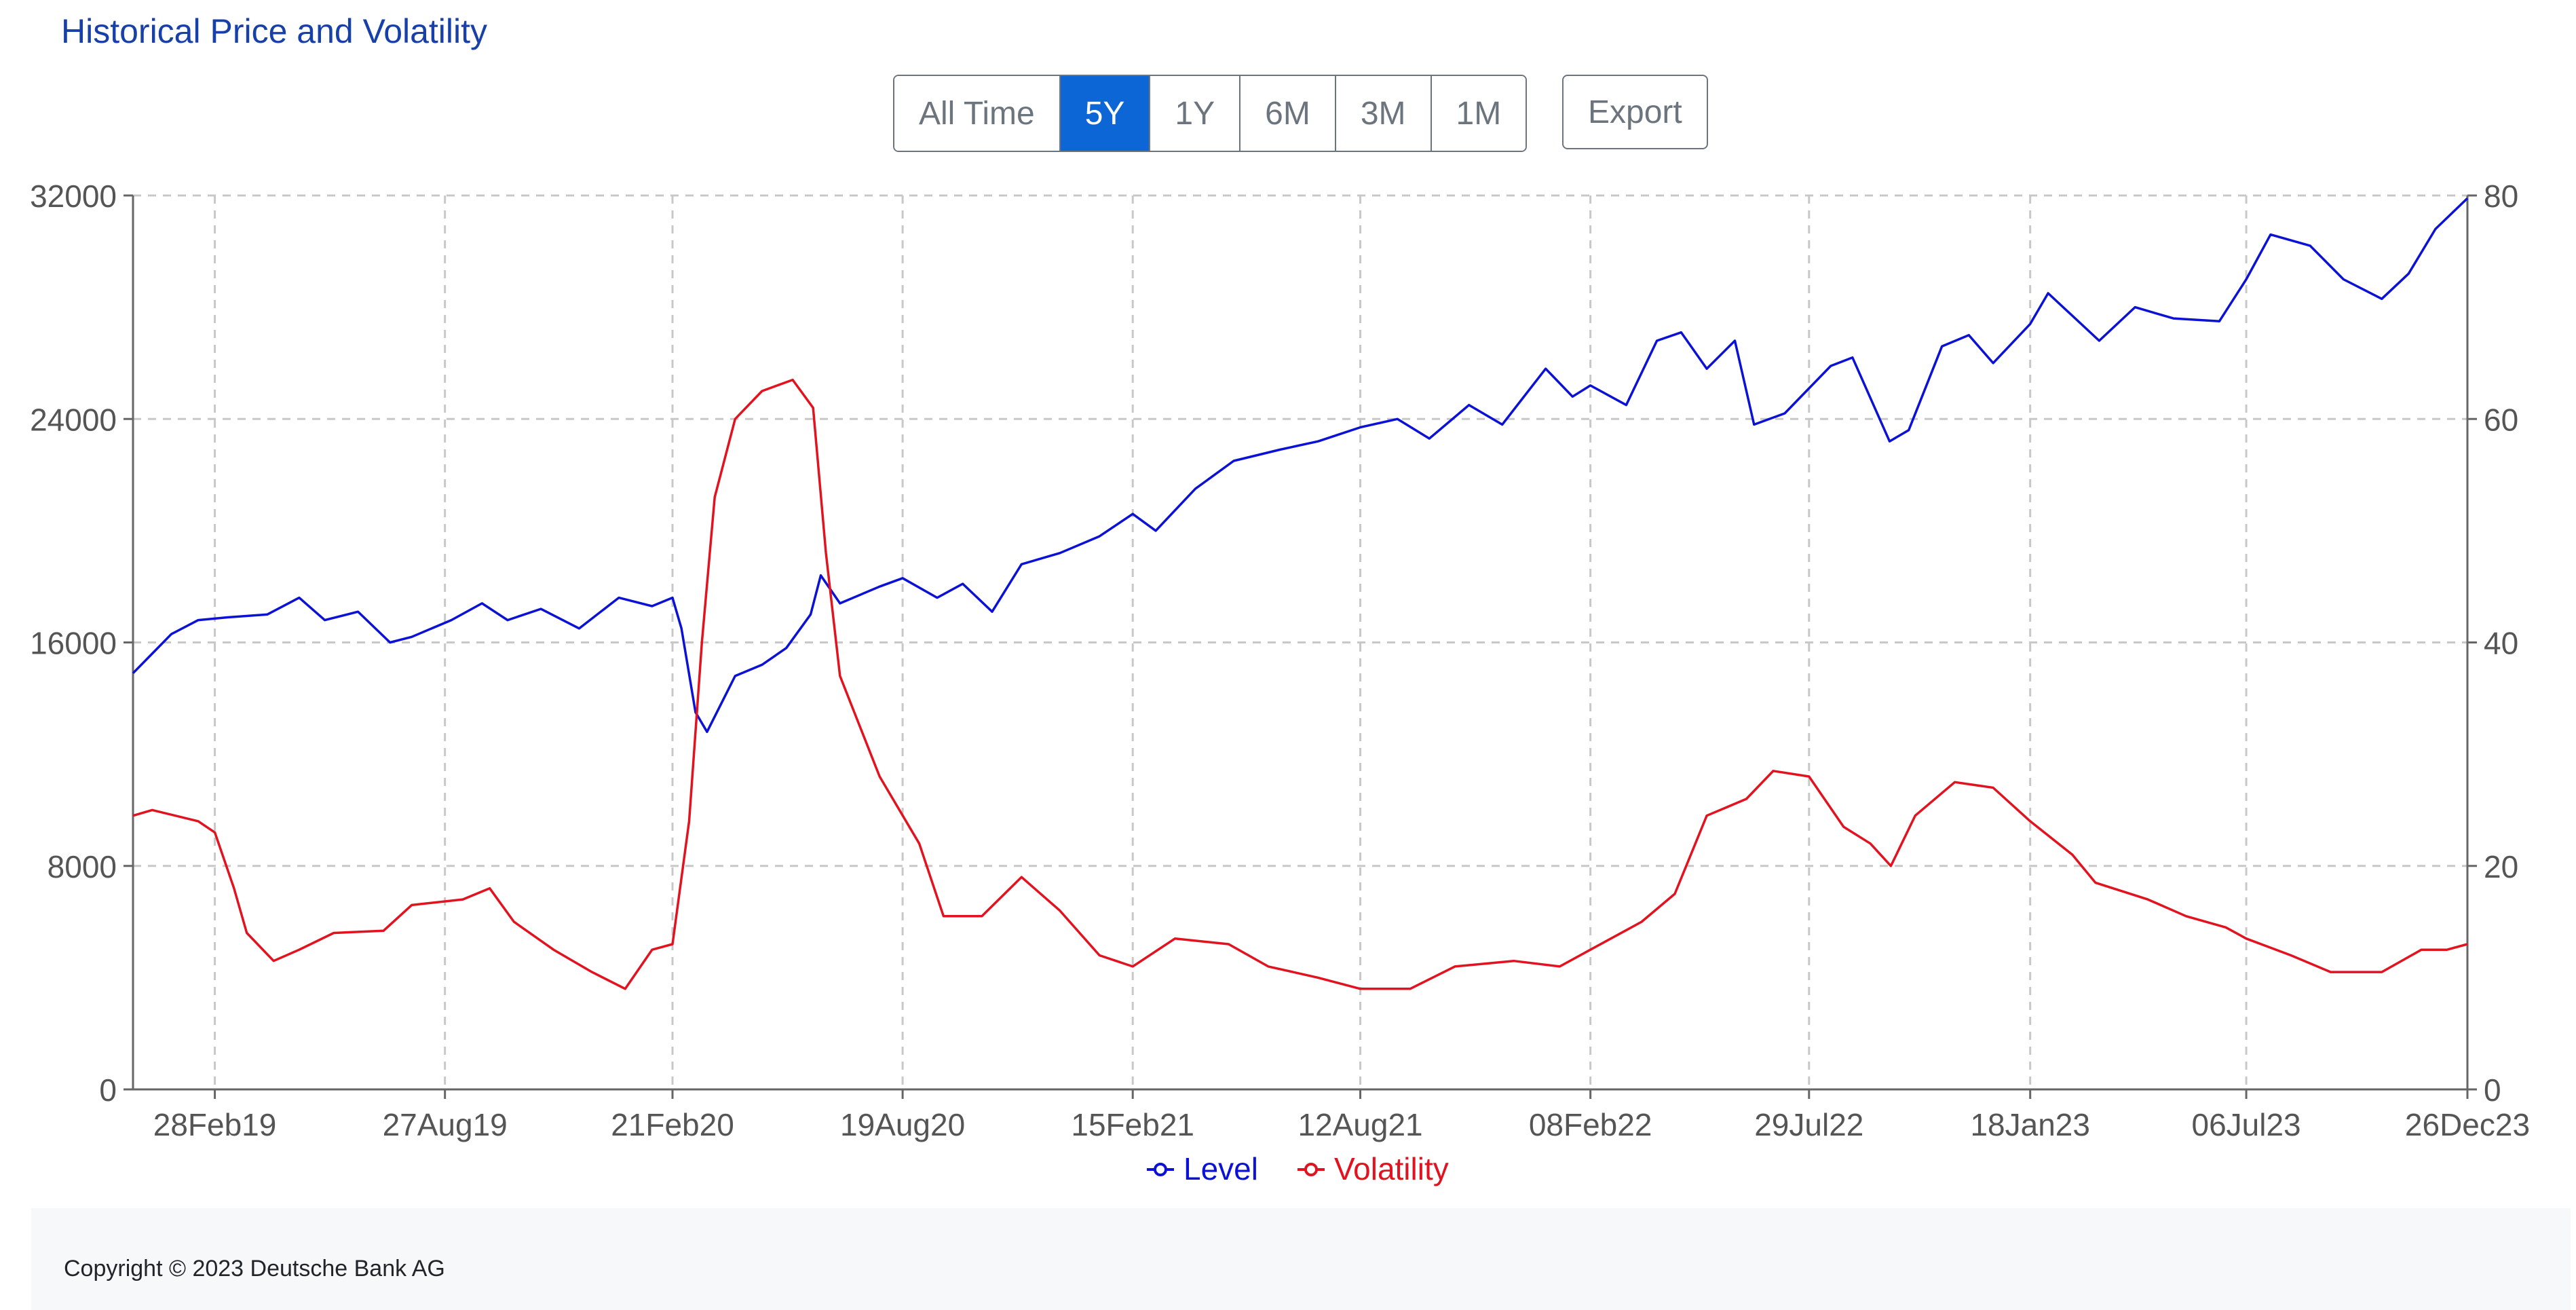 The image size is (2576, 1310). Describe the element at coordinates (2247, 1124) in the screenshot. I see `x-tick-label: 06Jul23` at that location.